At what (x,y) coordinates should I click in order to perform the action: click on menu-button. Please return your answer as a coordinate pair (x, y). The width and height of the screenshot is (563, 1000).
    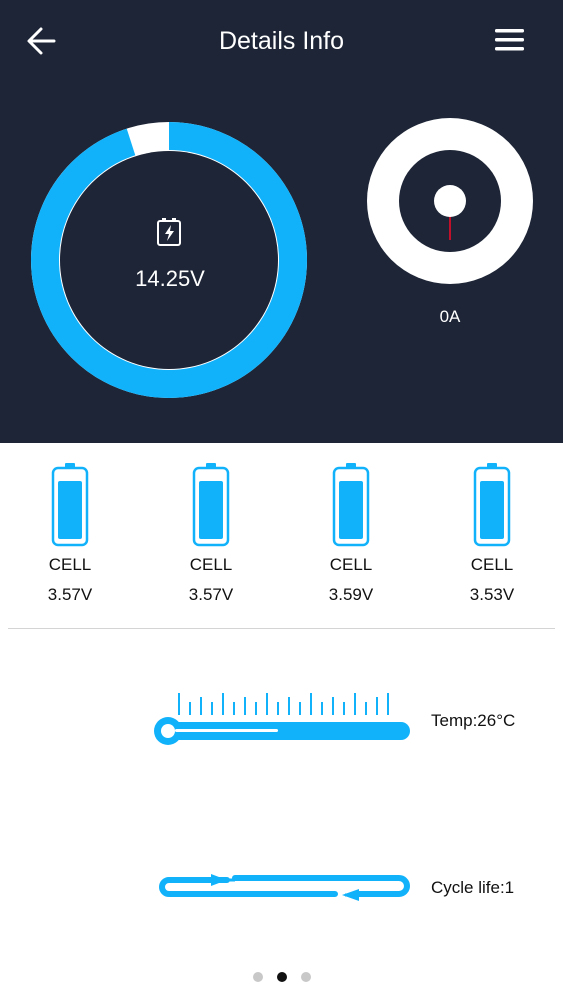
    Looking at the image, I should click on (510, 41).